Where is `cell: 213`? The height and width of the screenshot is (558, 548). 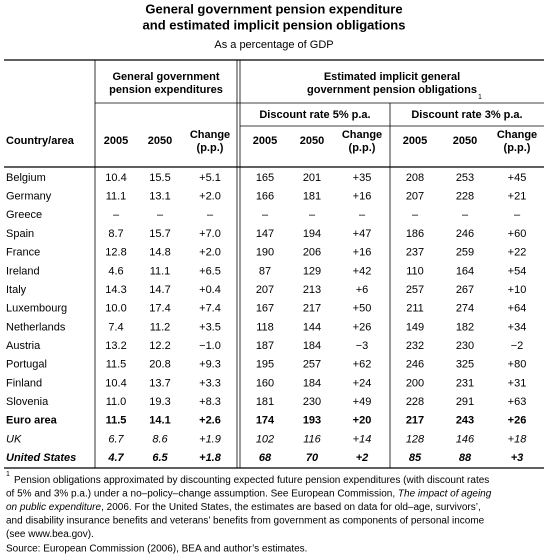
cell: 213 is located at coordinates (312, 290).